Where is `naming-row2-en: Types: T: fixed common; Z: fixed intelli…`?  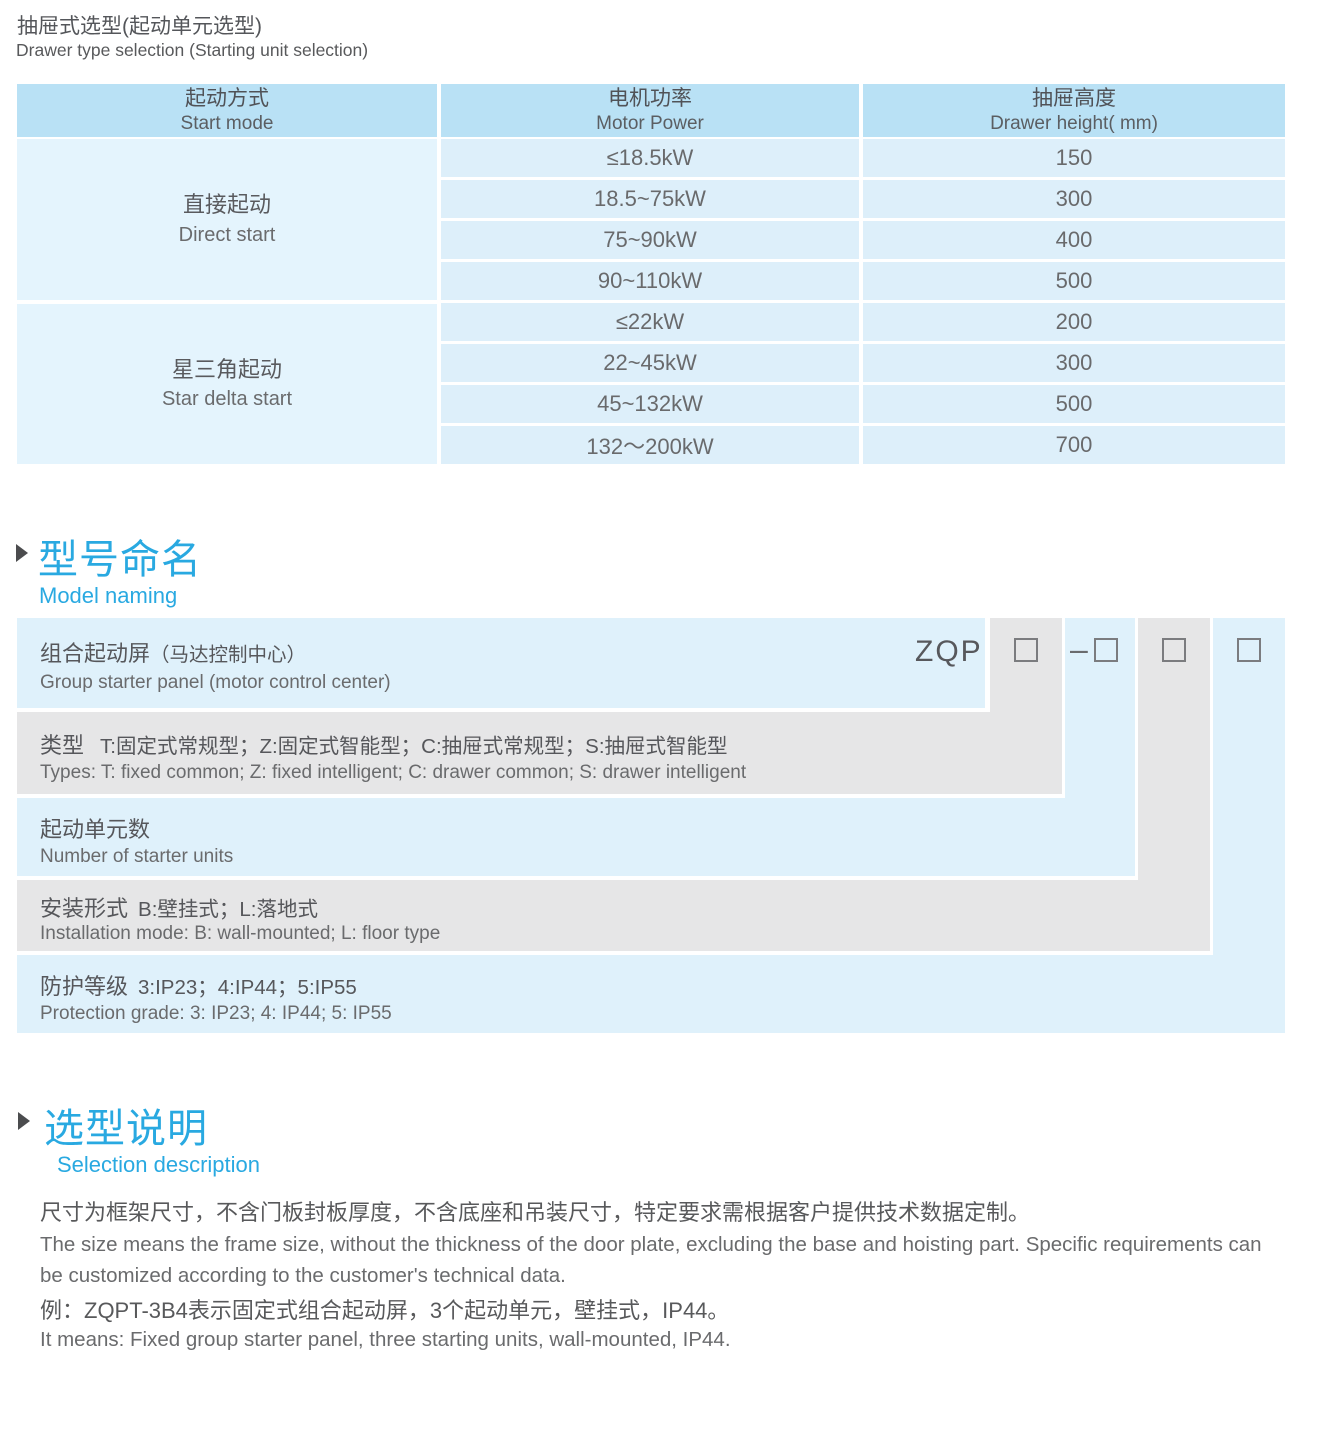 naming-row2-en: Types: T: fixed common; Z: fixed intelli… is located at coordinates (393, 772).